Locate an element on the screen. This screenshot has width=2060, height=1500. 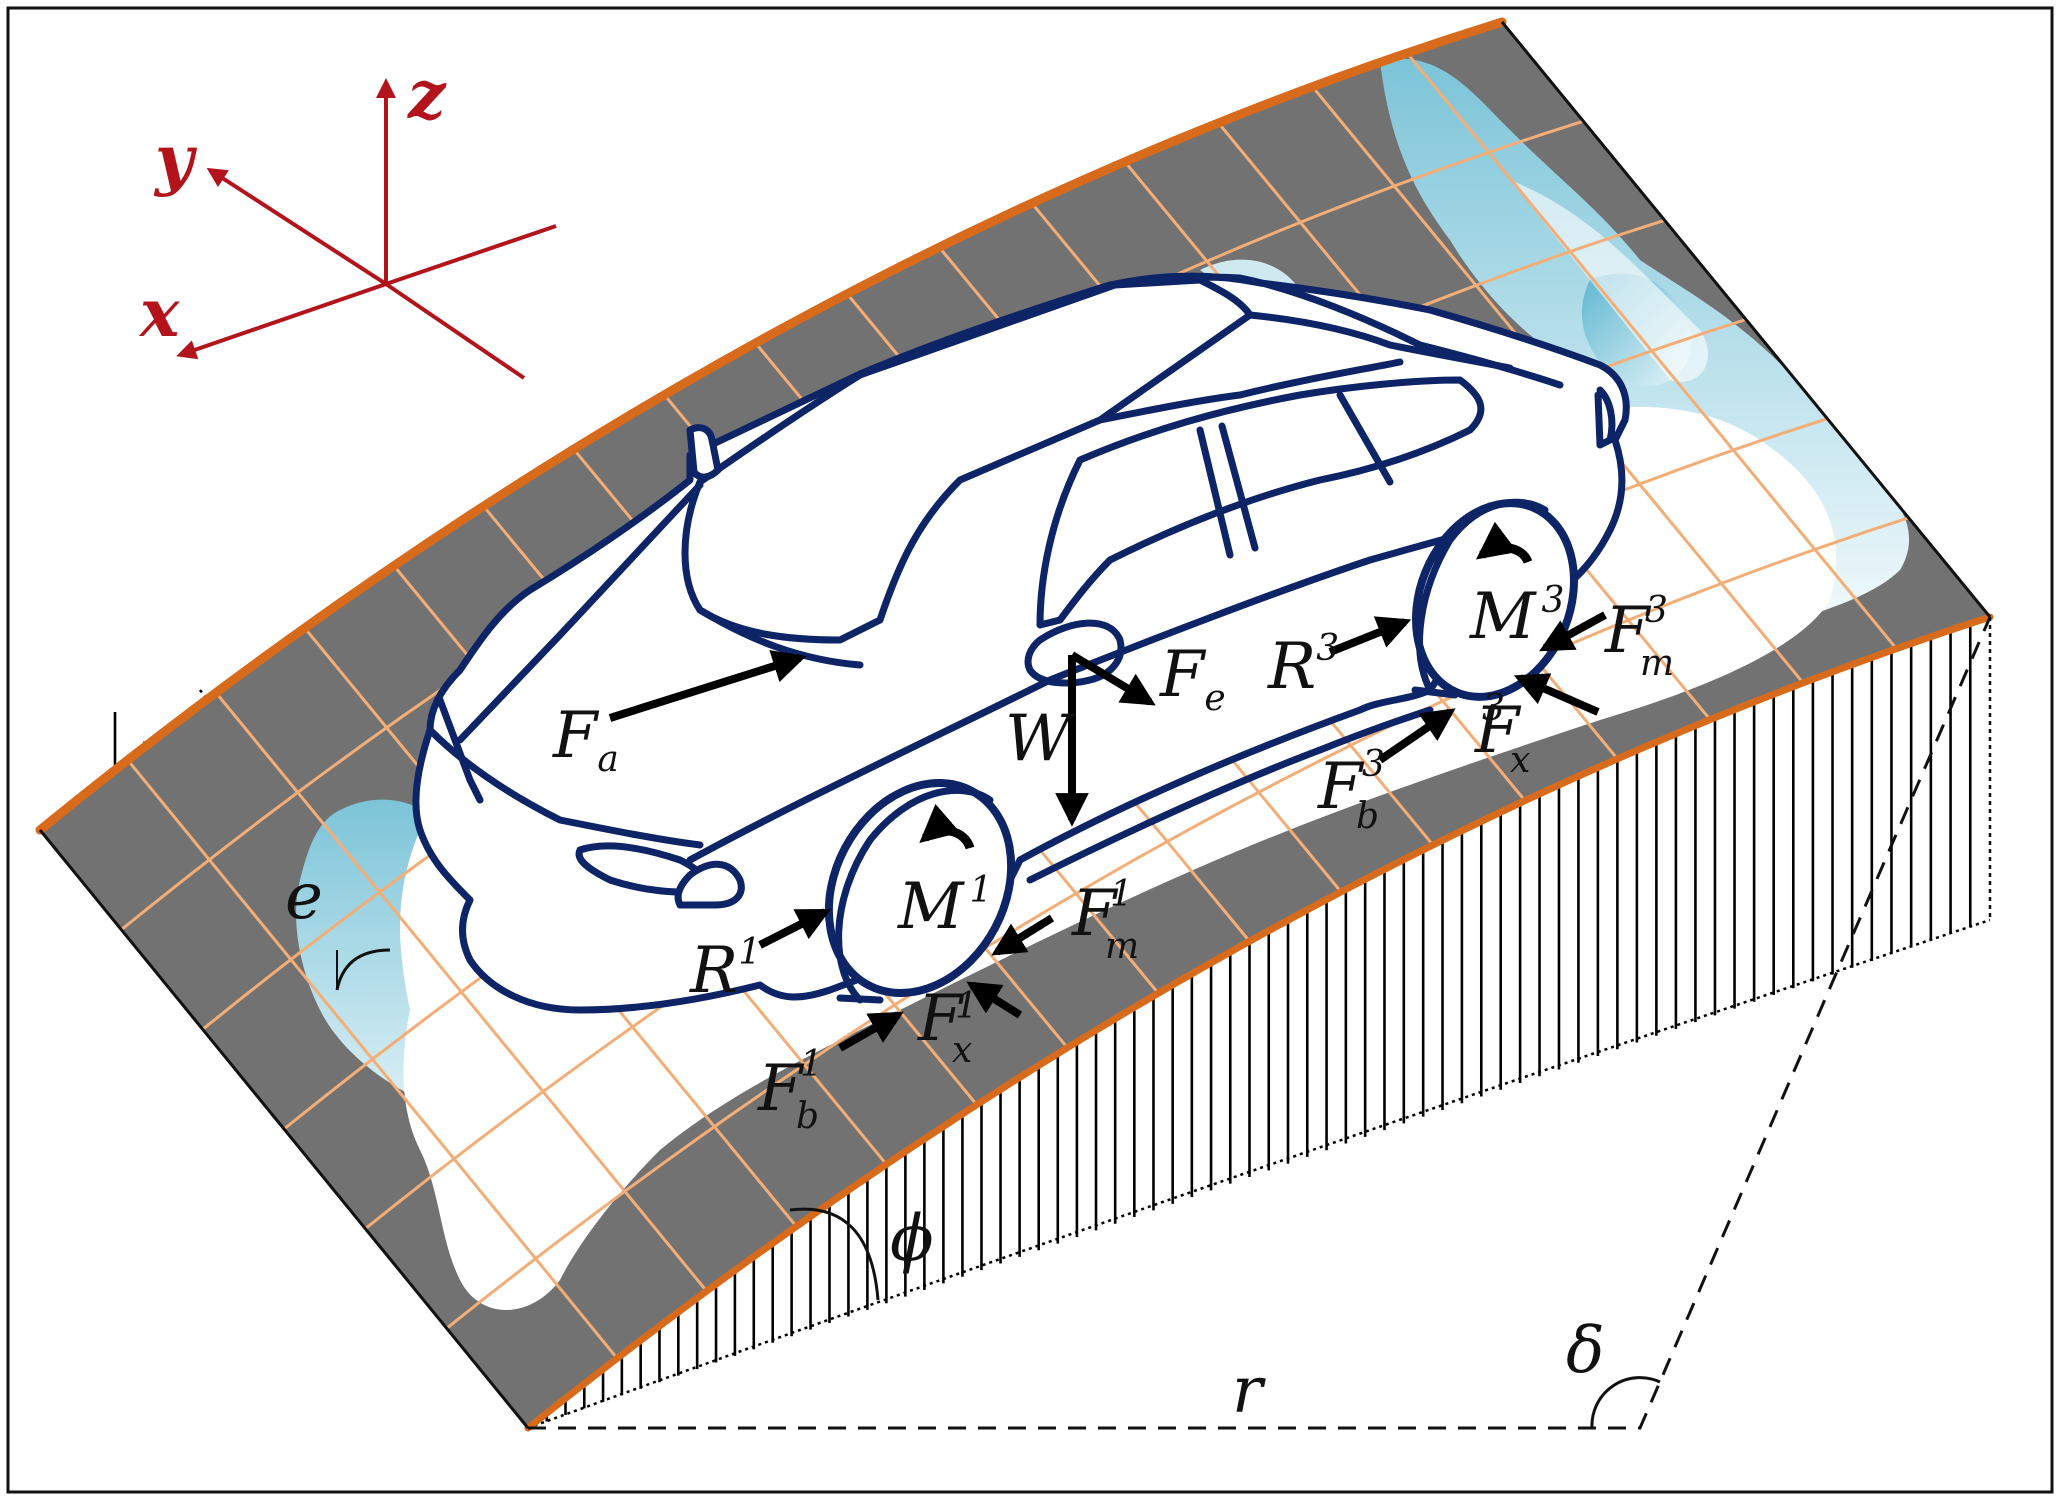
moment-arcs is located at coordinates (1226, 685).